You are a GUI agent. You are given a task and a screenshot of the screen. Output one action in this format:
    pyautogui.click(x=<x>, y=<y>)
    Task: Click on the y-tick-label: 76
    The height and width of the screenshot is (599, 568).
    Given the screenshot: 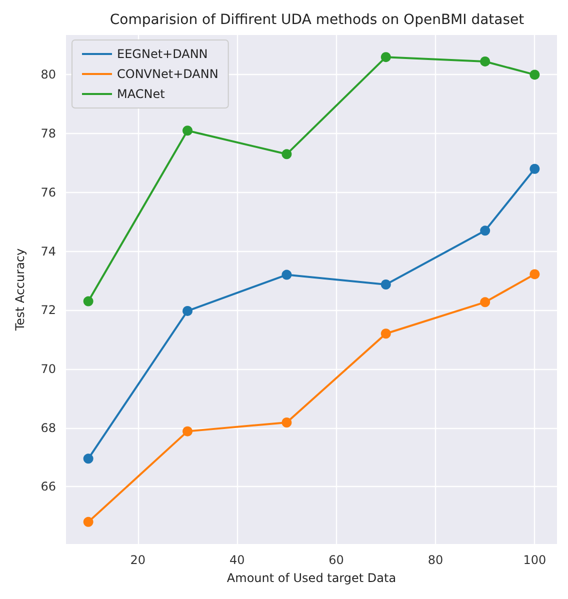 What is the action you would take?
    pyautogui.click(x=48, y=192)
    